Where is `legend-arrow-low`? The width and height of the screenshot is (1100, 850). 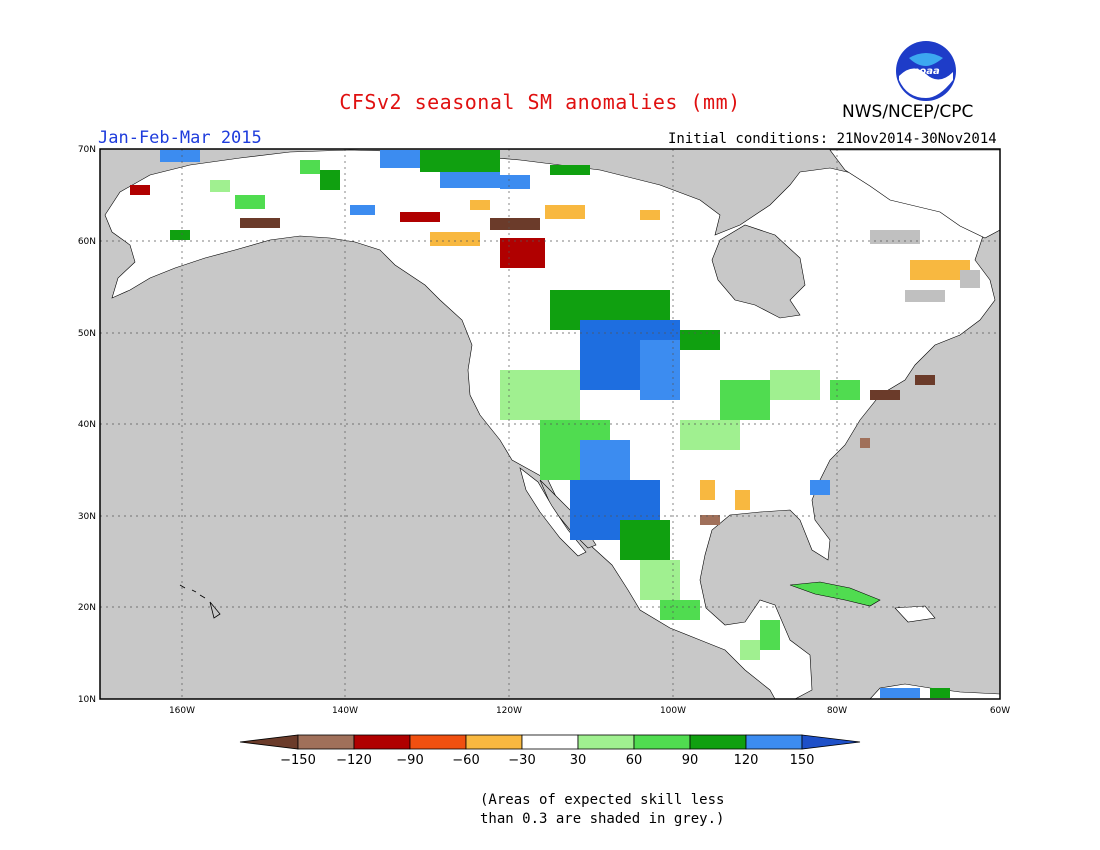
legend-arrow-low is located at coordinates (269, 742).